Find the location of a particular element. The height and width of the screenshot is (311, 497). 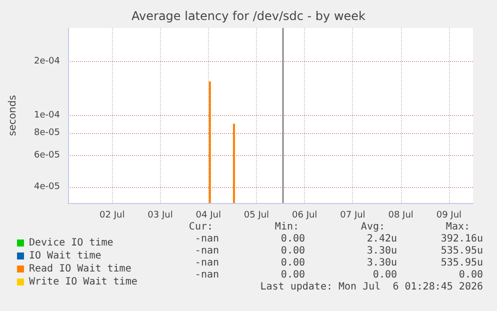

y-tick-label: 4e-05 is located at coordinates (47, 187).